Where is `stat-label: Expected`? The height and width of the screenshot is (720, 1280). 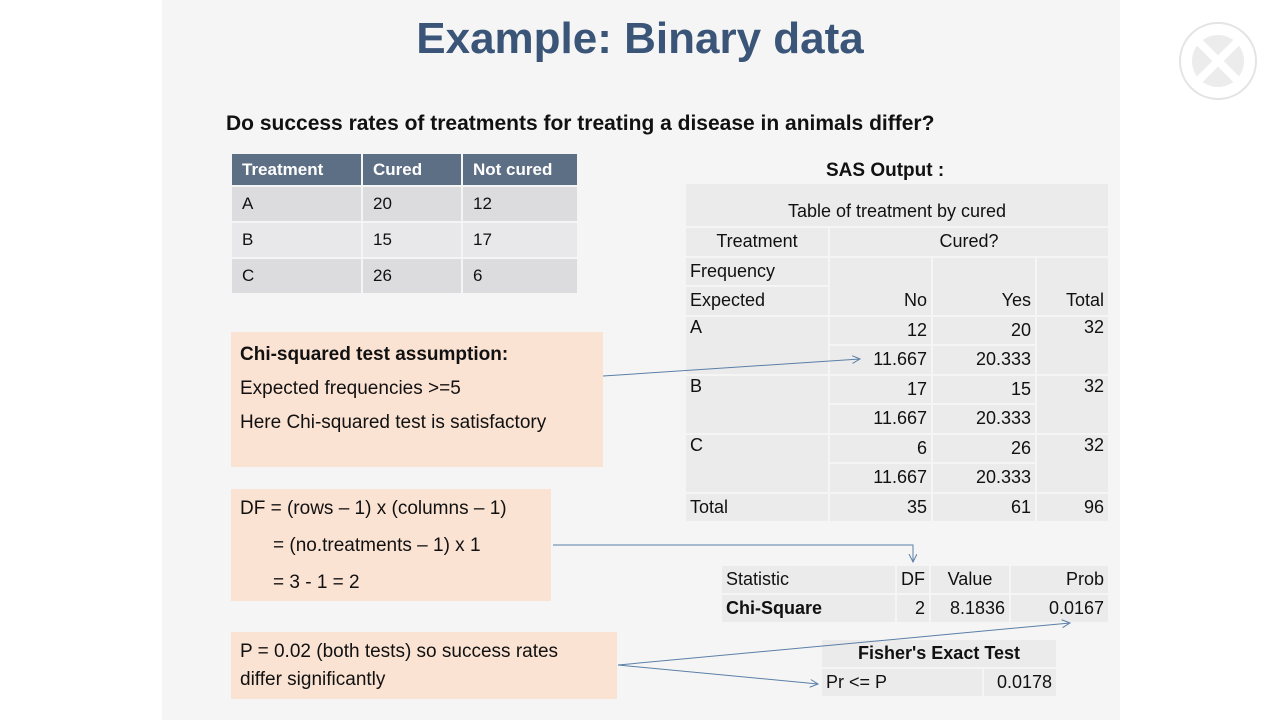 stat-label: Expected is located at coordinates (757, 301).